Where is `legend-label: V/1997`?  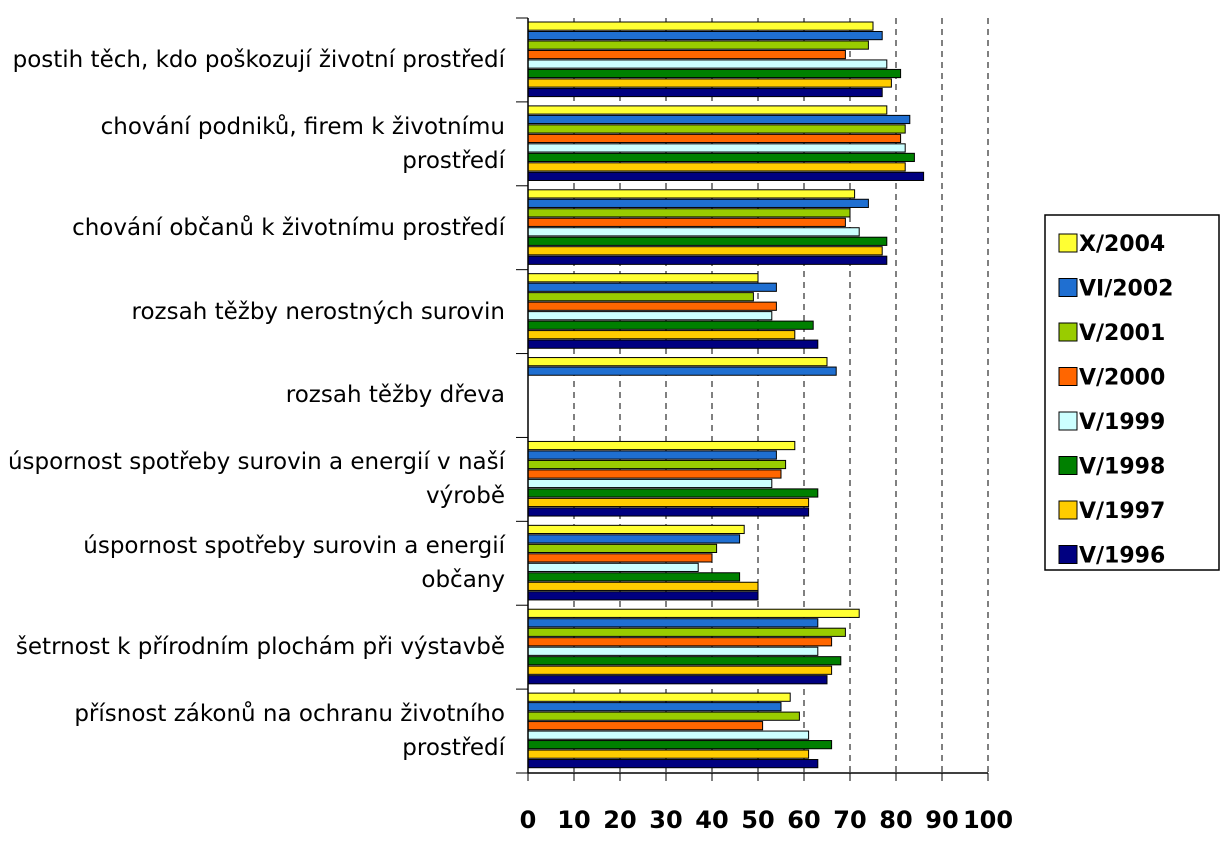
legend-label: V/1997 is located at coordinates (1122, 511).